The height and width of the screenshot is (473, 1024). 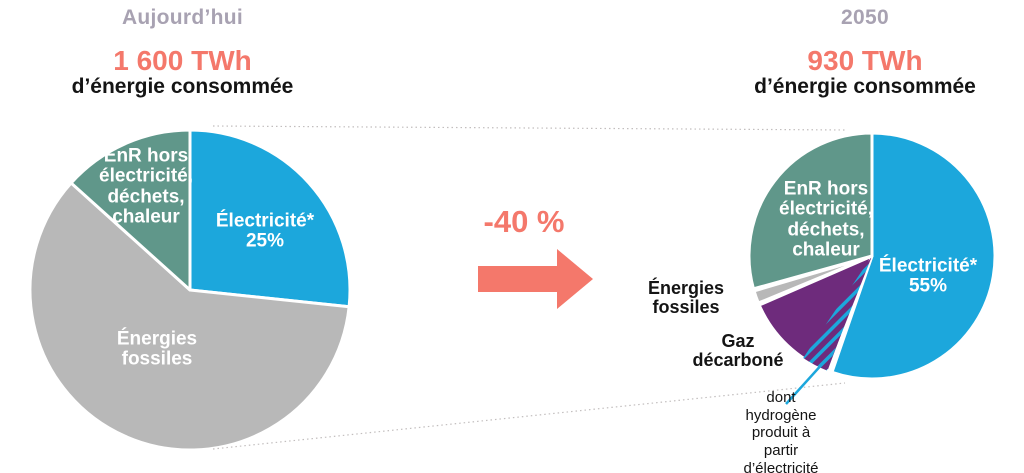 I want to click on today-renewables-label: EnR hors électricité, déchets, chaleur, so click(x=146, y=186).